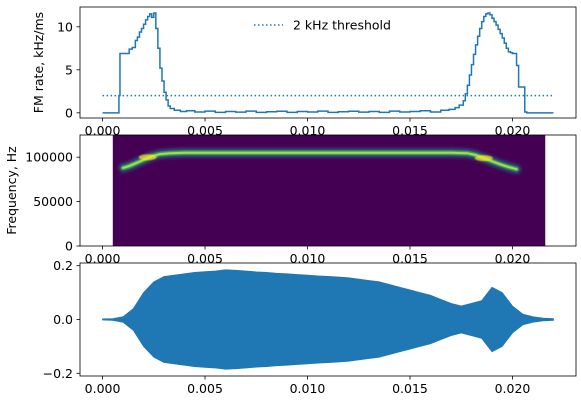 This screenshot has width=581, height=406. I want to click on legend-threshold-label: 2 kHz threshold, so click(342, 25).